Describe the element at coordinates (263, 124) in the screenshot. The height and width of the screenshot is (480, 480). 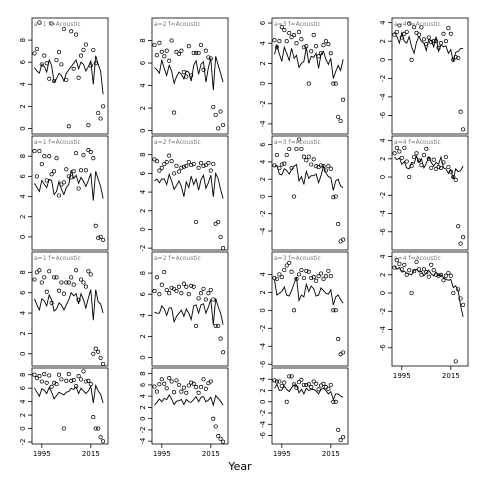
I see `panel-2-0-ytick-label-0: -4` at that location.